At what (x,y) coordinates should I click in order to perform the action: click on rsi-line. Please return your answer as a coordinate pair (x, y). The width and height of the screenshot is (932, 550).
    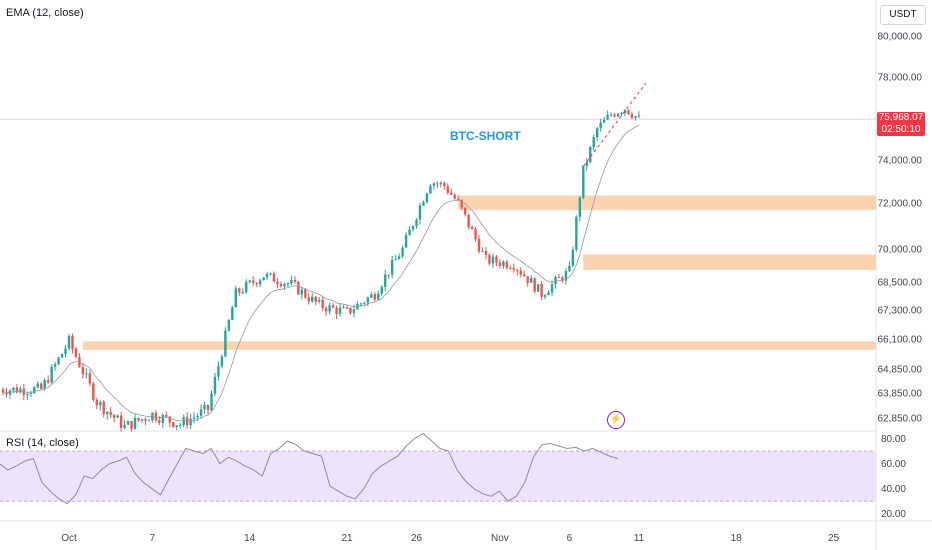
    Looking at the image, I should click on (309, 468).